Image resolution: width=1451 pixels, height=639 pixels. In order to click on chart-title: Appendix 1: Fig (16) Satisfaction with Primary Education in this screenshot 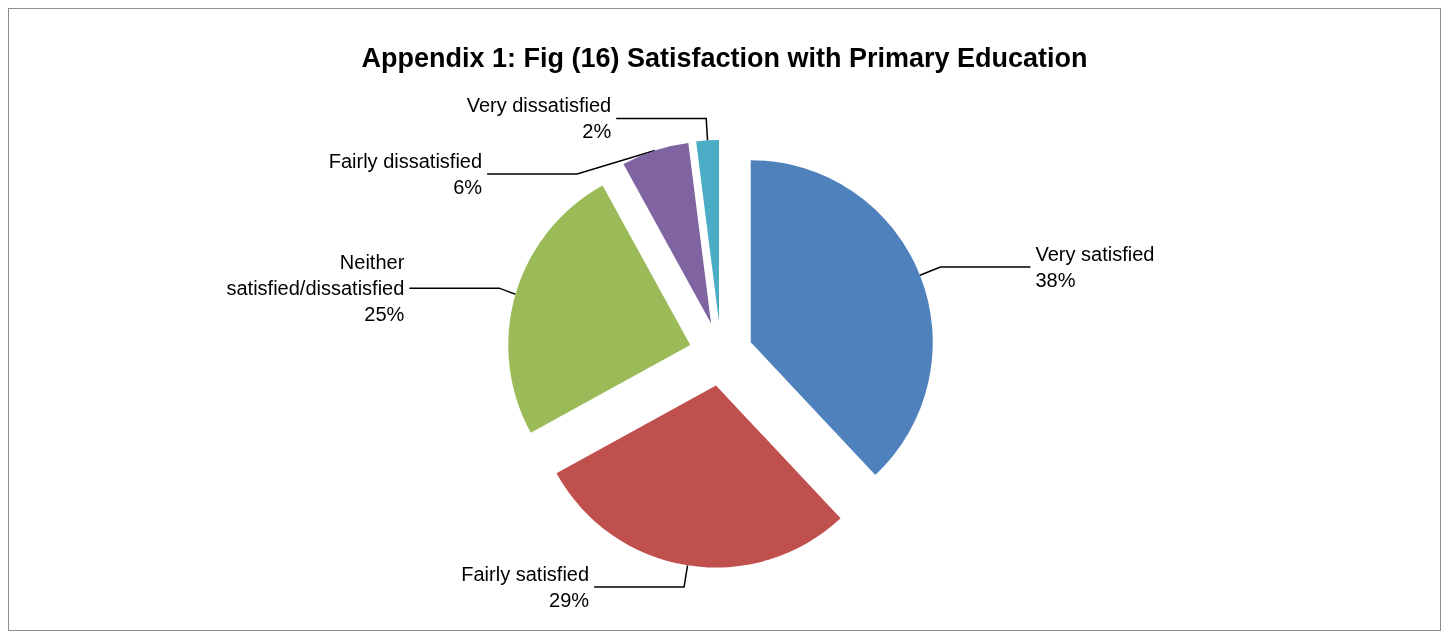, I will do `click(724, 57)`.